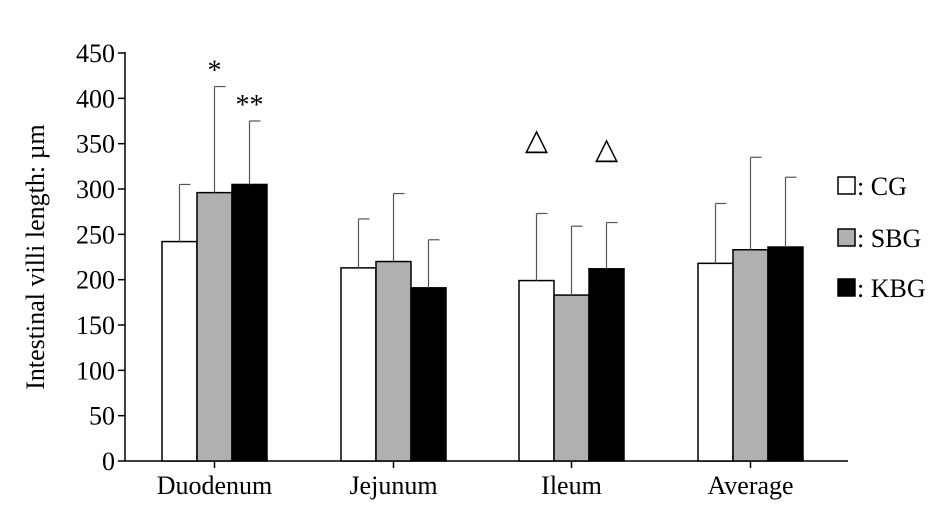 The height and width of the screenshot is (521, 945). I want to click on legend: : CG : SBG : KBG, so click(881, 237).